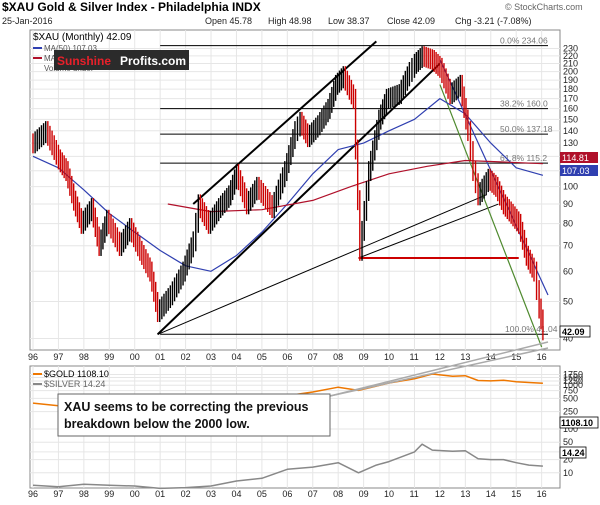 The height and width of the screenshot is (505, 600). What do you see at coordinates (524, 41) in the screenshot?
I see `fib-label: 0.0% 234.06` at bounding box center [524, 41].